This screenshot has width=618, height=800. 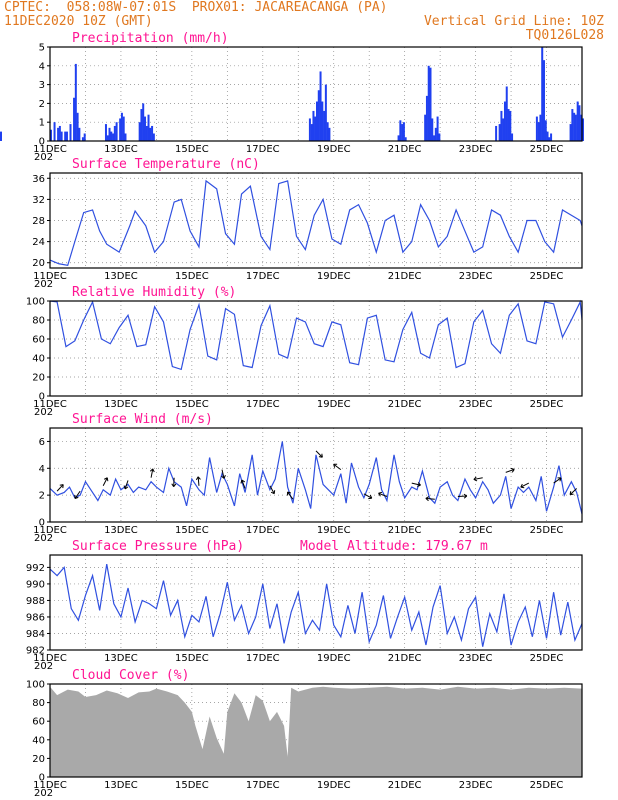 I want to click on ytick-label: 4, so click(x=42, y=469).